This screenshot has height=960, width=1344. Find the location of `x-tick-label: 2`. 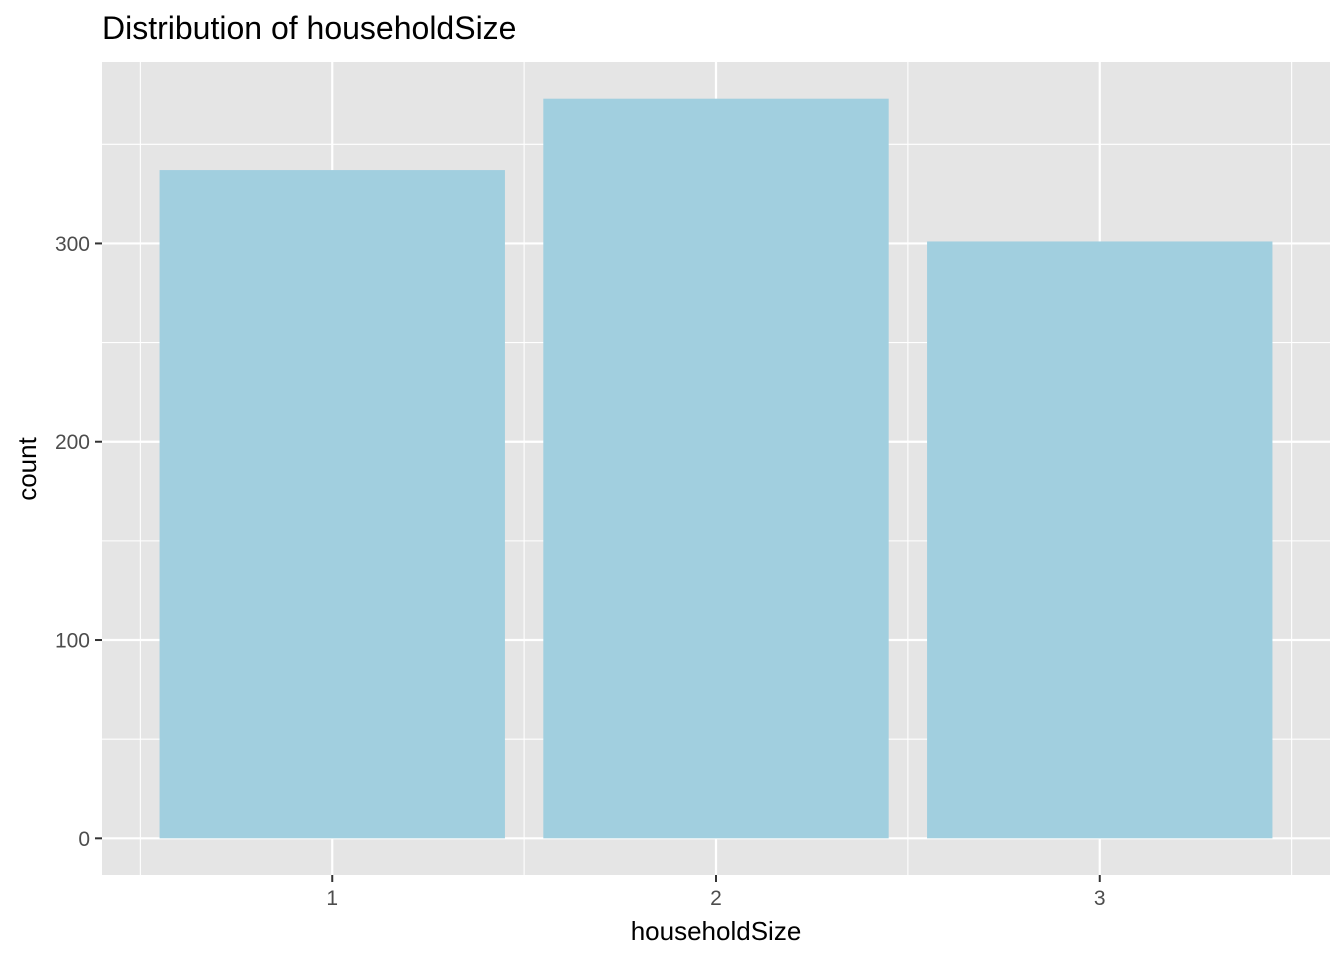

x-tick-label: 2 is located at coordinates (716, 898).